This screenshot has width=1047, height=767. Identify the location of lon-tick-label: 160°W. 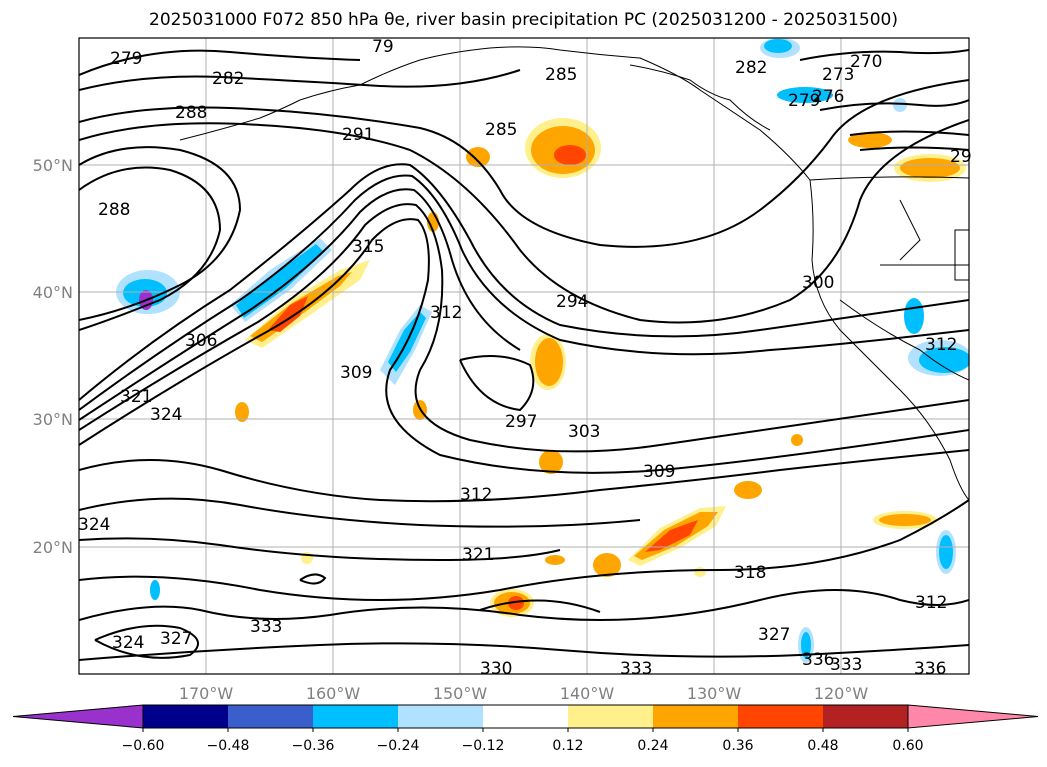
(333, 693).